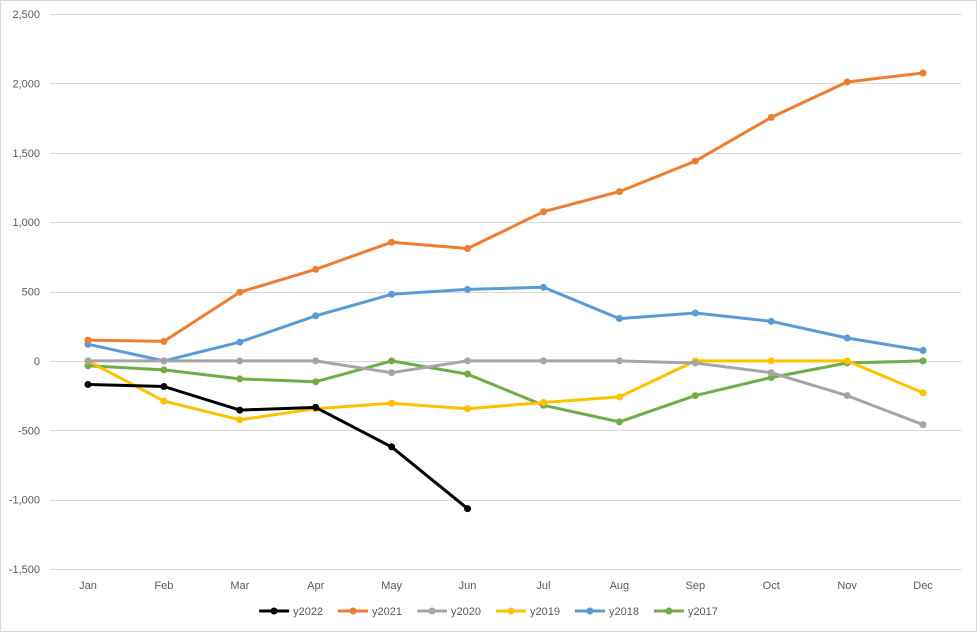 This screenshot has height=632, width=977. What do you see at coordinates (696, 586) in the screenshot?
I see `x-tick-label: Sep` at bounding box center [696, 586].